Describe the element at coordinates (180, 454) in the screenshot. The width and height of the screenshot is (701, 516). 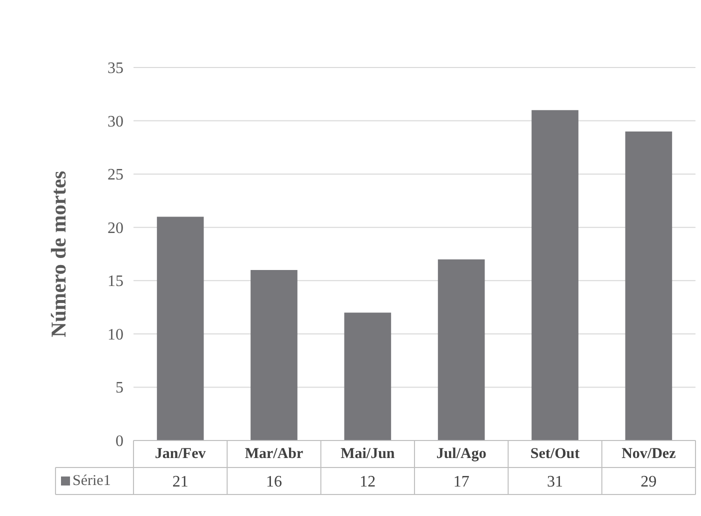
I see `x-tick-label: Jan/Fev` at that location.